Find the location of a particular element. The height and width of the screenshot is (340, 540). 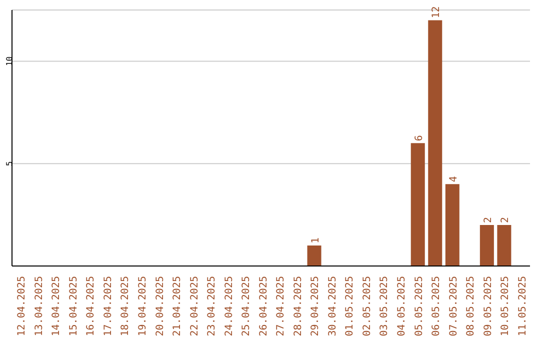

x-tick-label: 18.04.2025 is located at coordinates (126, 306).